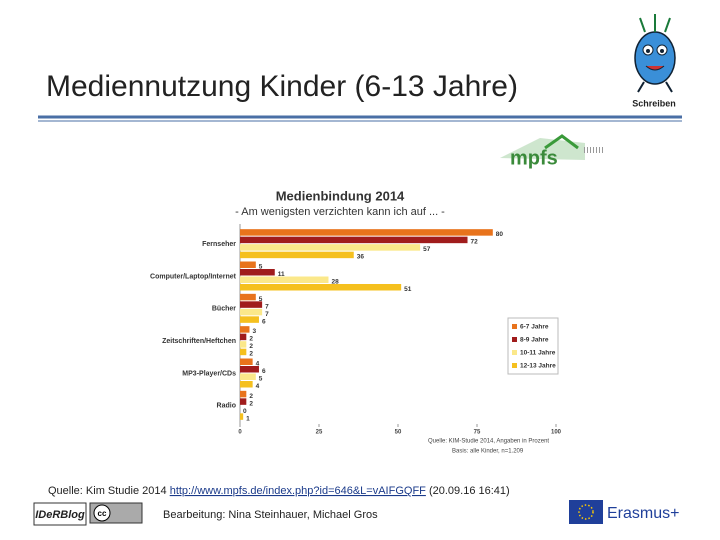 The height and width of the screenshot is (540, 720). Describe the element at coordinates (561, 142) in the screenshot. I see `logo-roof` at that location.